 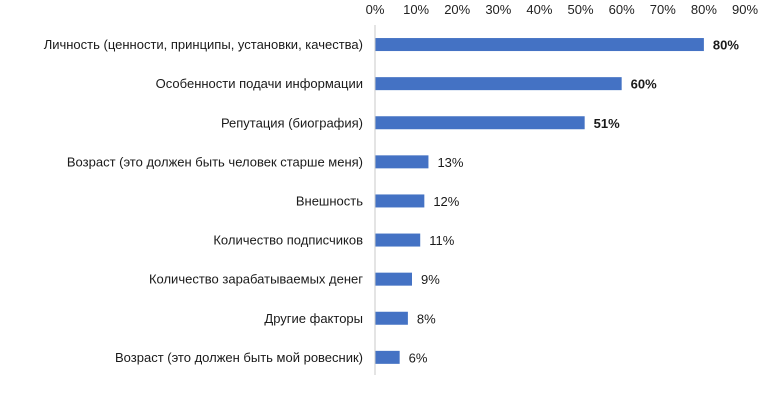 I want to click on x-tick-label: 0%, so click(x=375, y=9).